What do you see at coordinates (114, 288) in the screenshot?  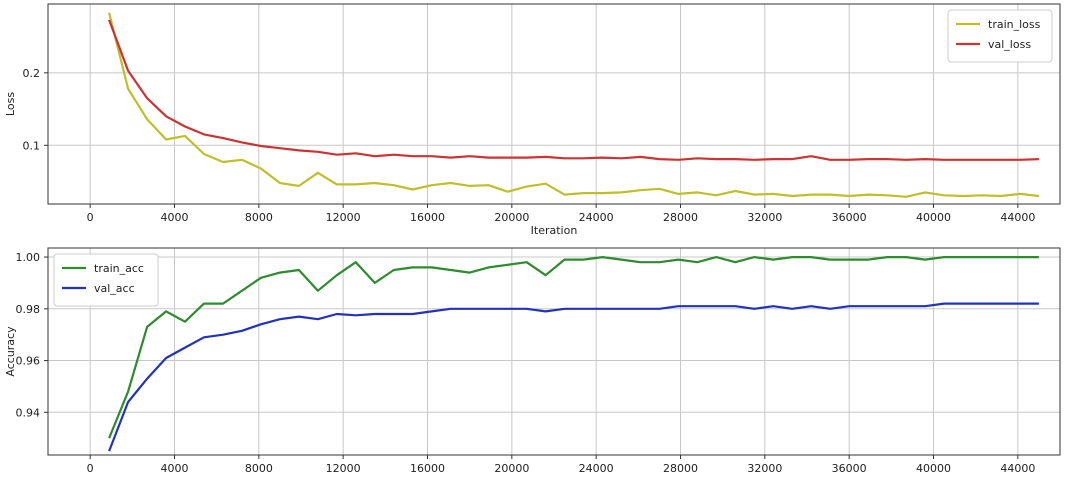 I see `legend-label-val_acc: val_acc` at bounding box center [114, 288].